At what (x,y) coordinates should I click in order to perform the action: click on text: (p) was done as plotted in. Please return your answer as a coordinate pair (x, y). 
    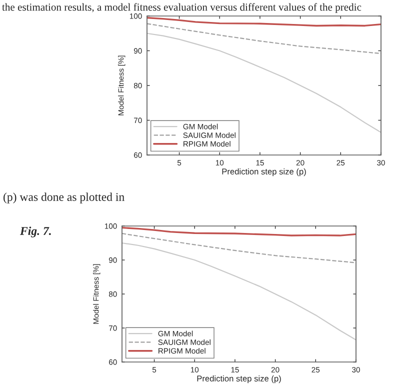
    Looking at the image, I should click on (64, 198).